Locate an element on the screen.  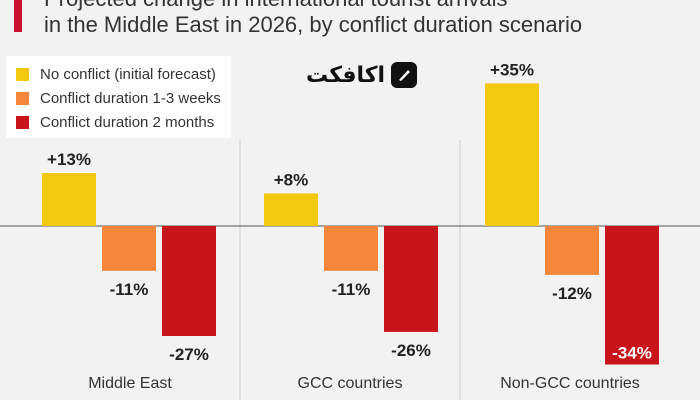
data-label-non-gcc-no-conflict: +35% is located at coordinates (512, 69).